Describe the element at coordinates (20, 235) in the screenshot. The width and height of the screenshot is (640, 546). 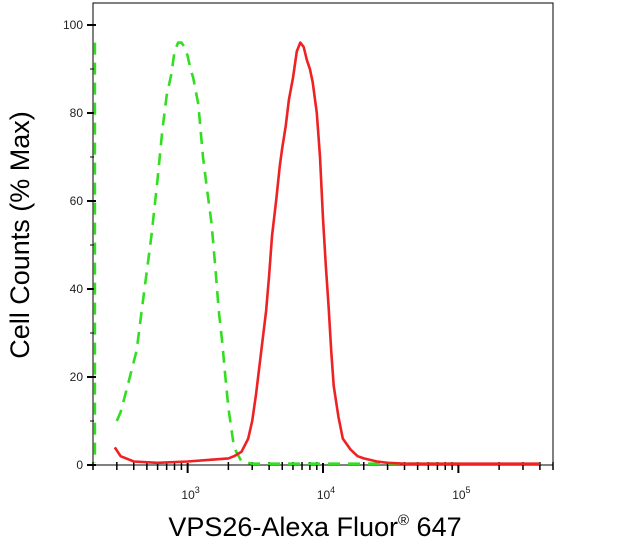
I see `y-axis-title: Cell Counts (% Max)` at that location.